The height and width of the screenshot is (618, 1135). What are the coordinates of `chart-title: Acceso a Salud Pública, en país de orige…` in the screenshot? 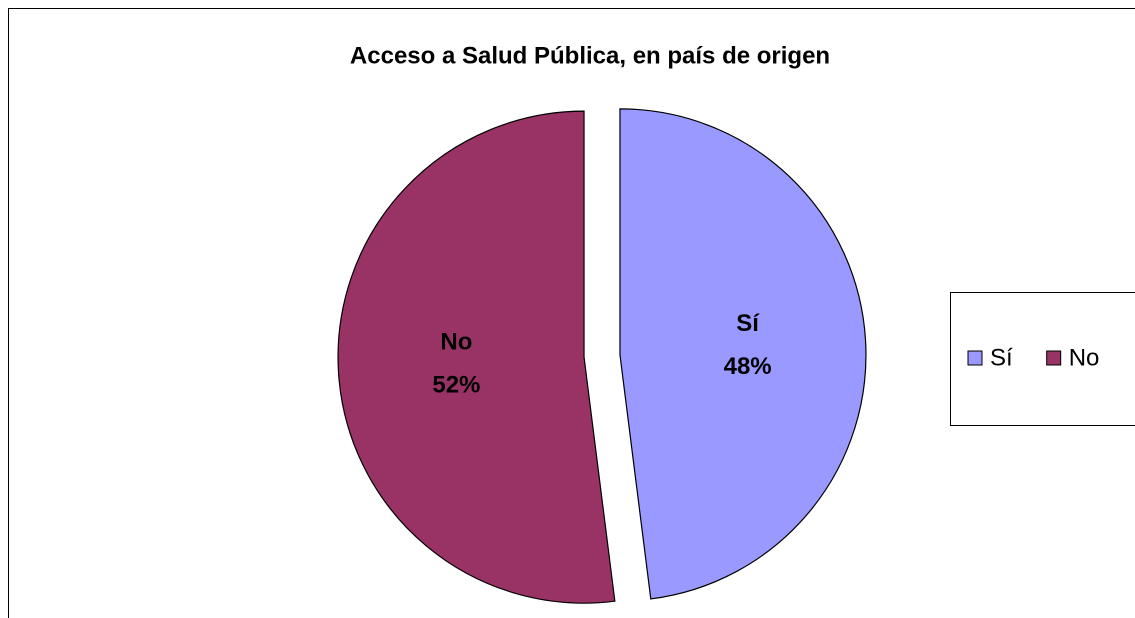 It's located at (590, 55).